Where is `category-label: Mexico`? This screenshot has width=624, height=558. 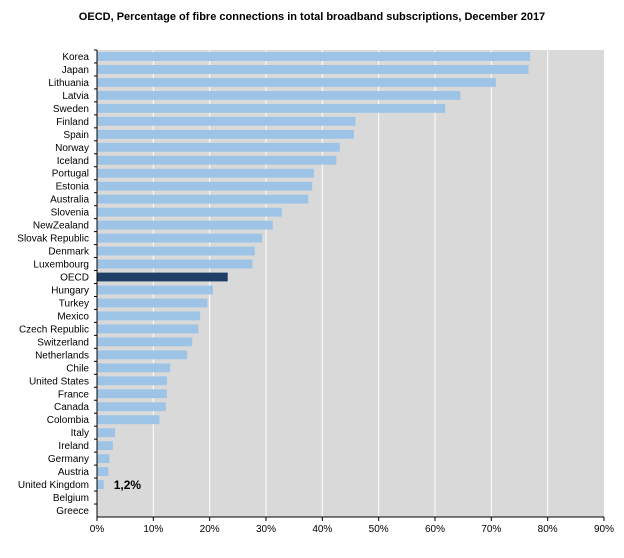
category-label: Mexico is located at coordinates (73, 316).